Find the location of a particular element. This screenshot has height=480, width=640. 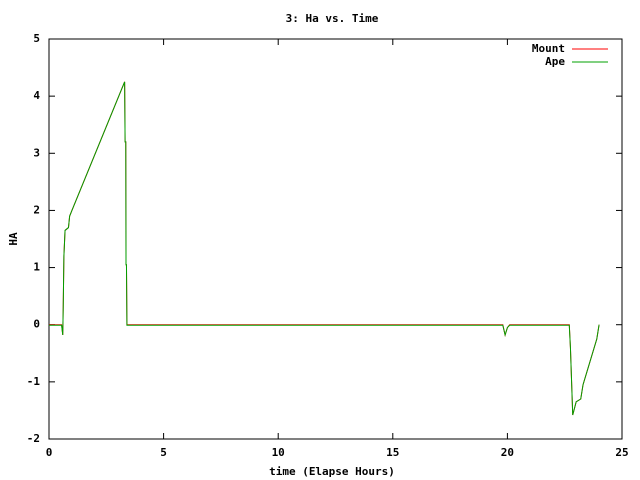

y-tick-label: 4 is located at coordinates (36, 95).